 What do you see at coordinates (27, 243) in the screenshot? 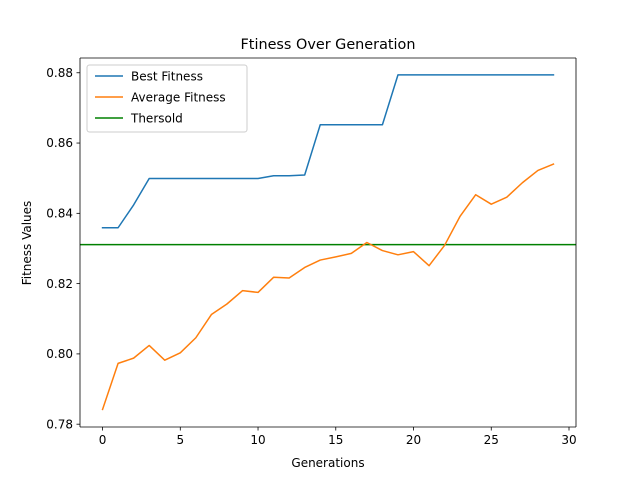
I see `y-axis-label: Fitness Values` at bounding box center [27, 243].